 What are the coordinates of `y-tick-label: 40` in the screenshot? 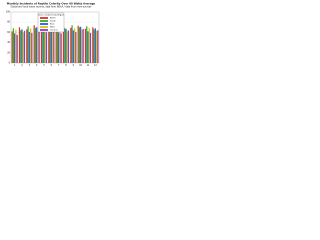 It's located at (8, 42).